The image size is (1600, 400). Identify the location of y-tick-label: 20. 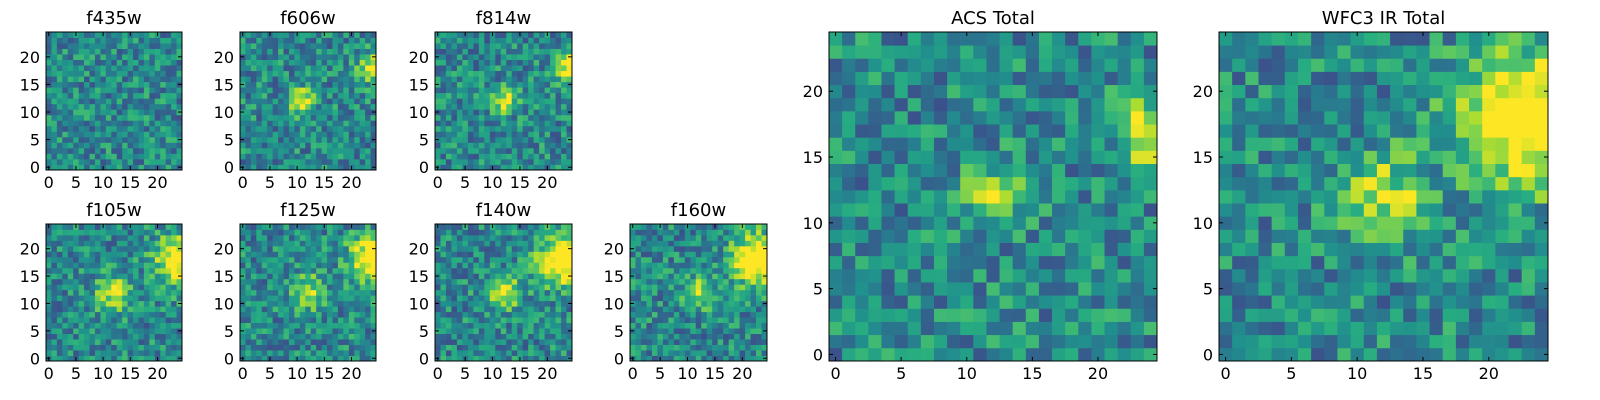
(614, 249).